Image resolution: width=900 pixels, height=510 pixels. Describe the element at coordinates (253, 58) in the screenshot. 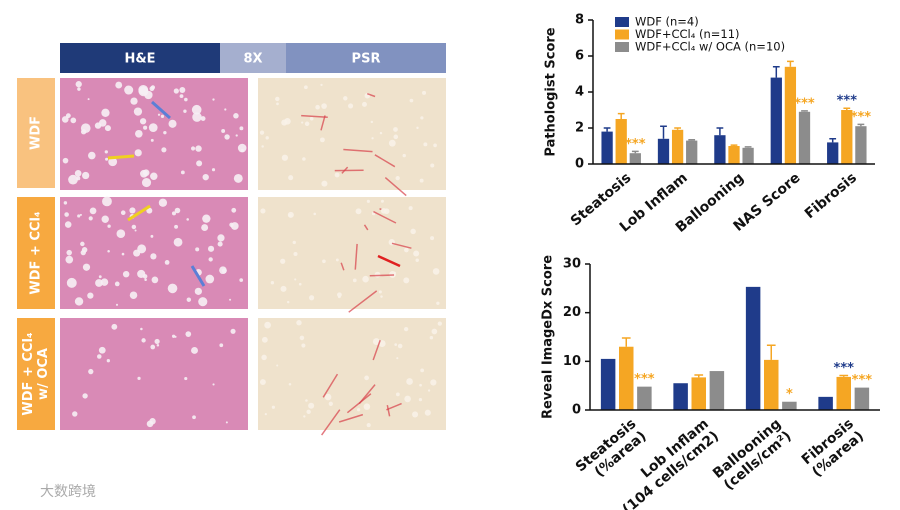

I see `header-mag` at that location.